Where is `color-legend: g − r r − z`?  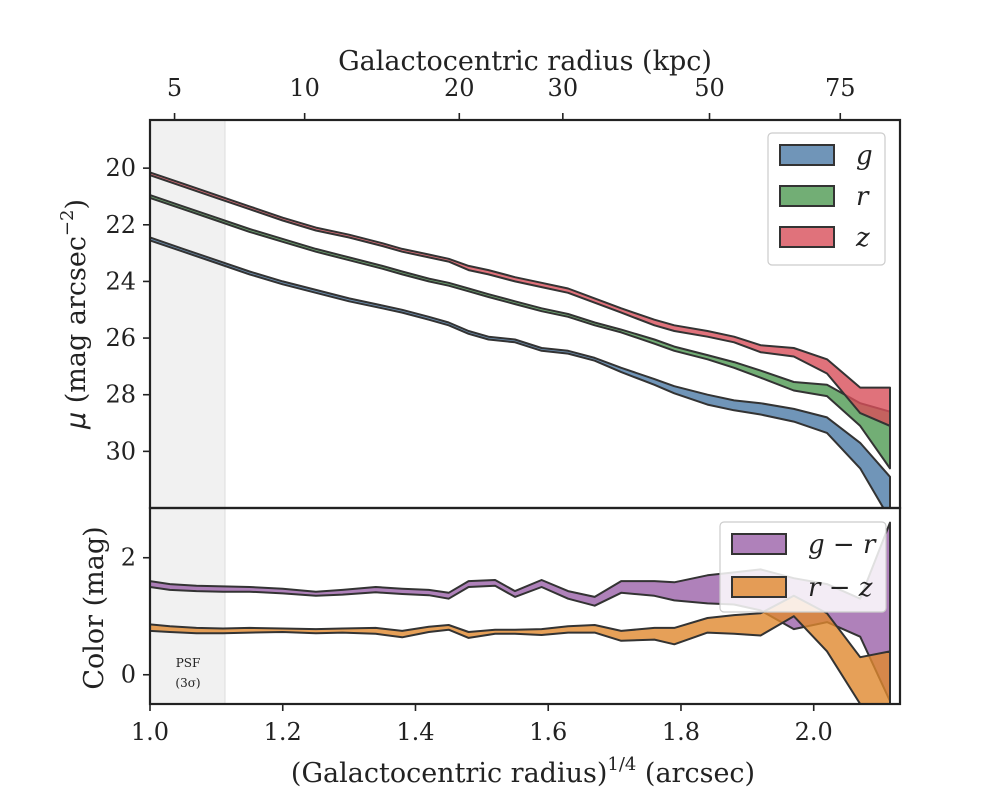 color-legend: g − r r − z is located at coordinates (803, 567).